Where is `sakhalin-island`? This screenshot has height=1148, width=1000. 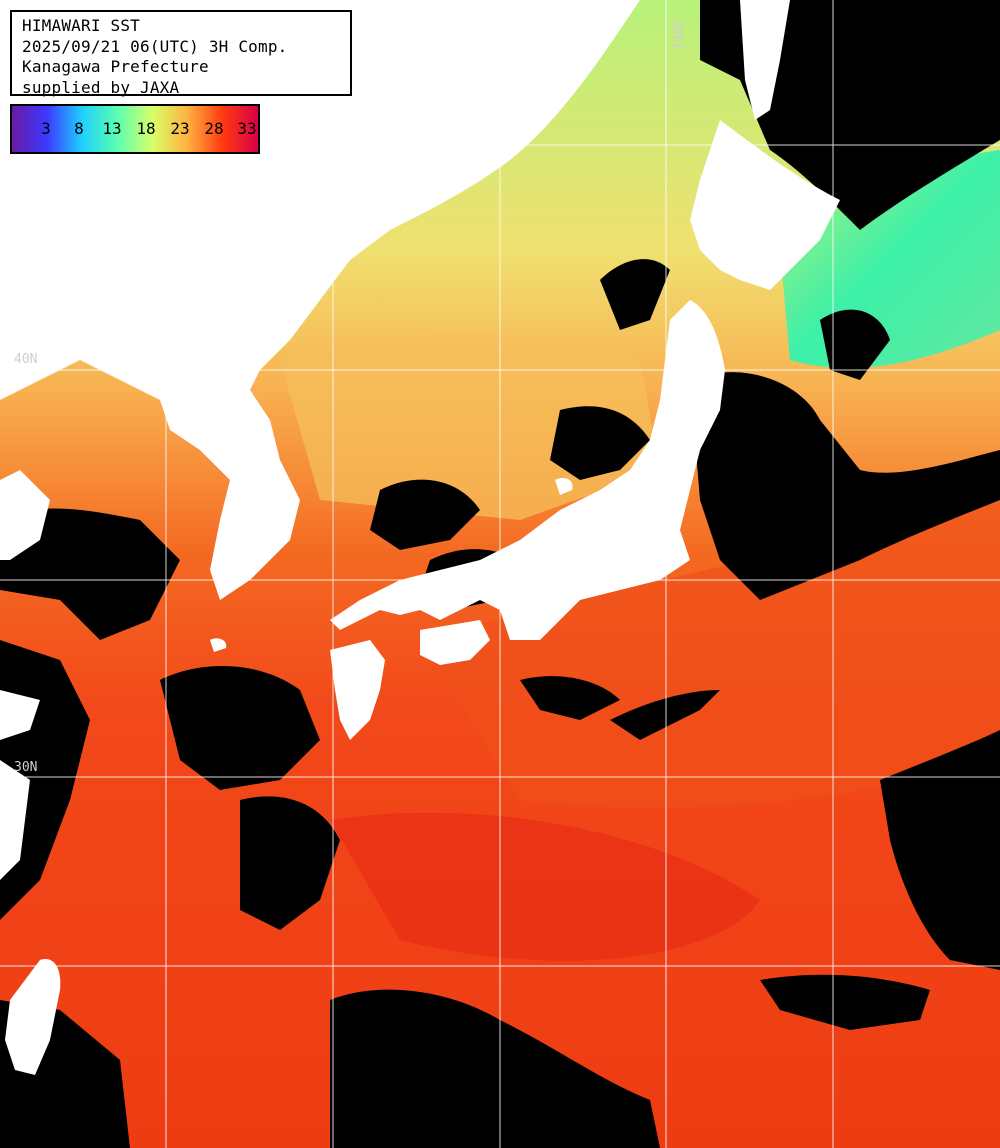
sakhalin-island is located at coordinates (765, 60).